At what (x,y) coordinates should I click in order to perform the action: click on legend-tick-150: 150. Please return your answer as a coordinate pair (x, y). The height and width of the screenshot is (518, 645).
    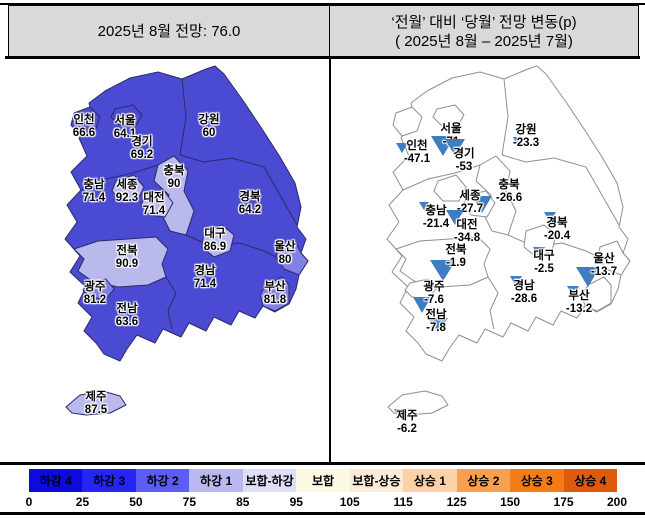
    Looking at the image, I should click on (510, 502).